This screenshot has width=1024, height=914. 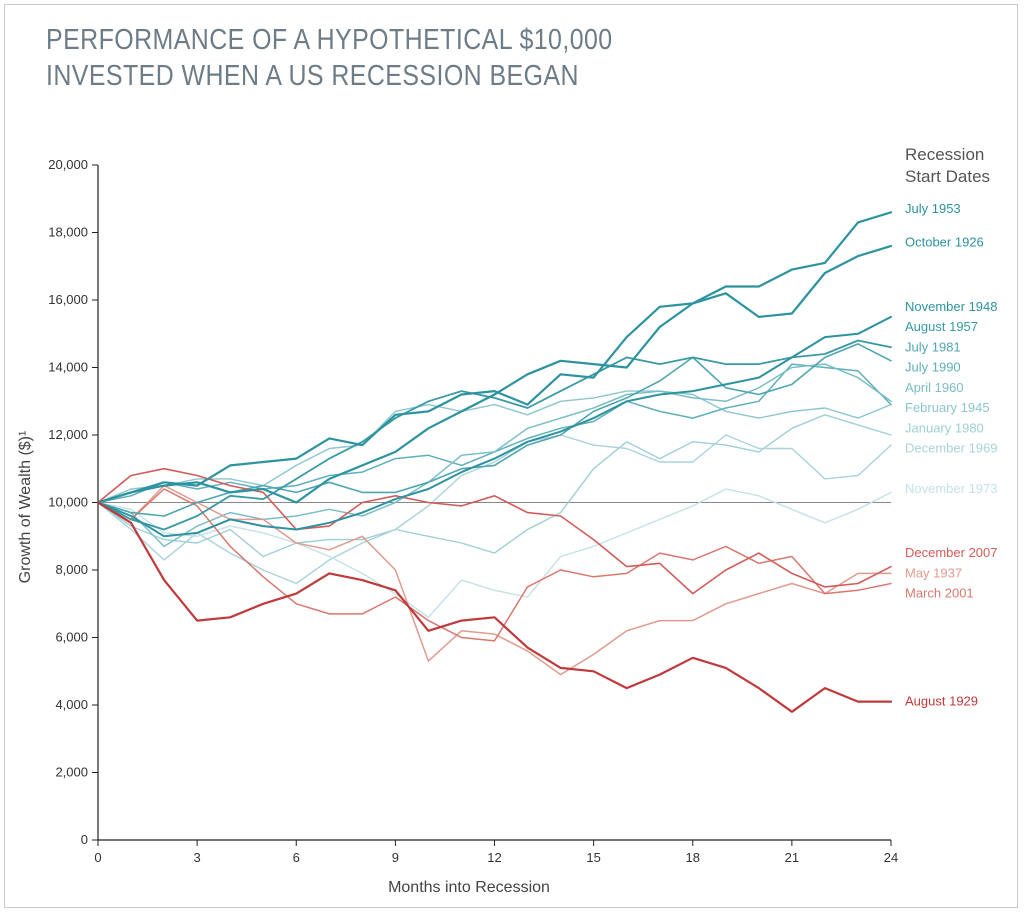 What do you see at coordinates (329, 40) in the screenshot?
I see `chart-title-line-1: PERFORMANCE OF A HYPOTHETICAL $10,000` at bounding box center [329, 40].